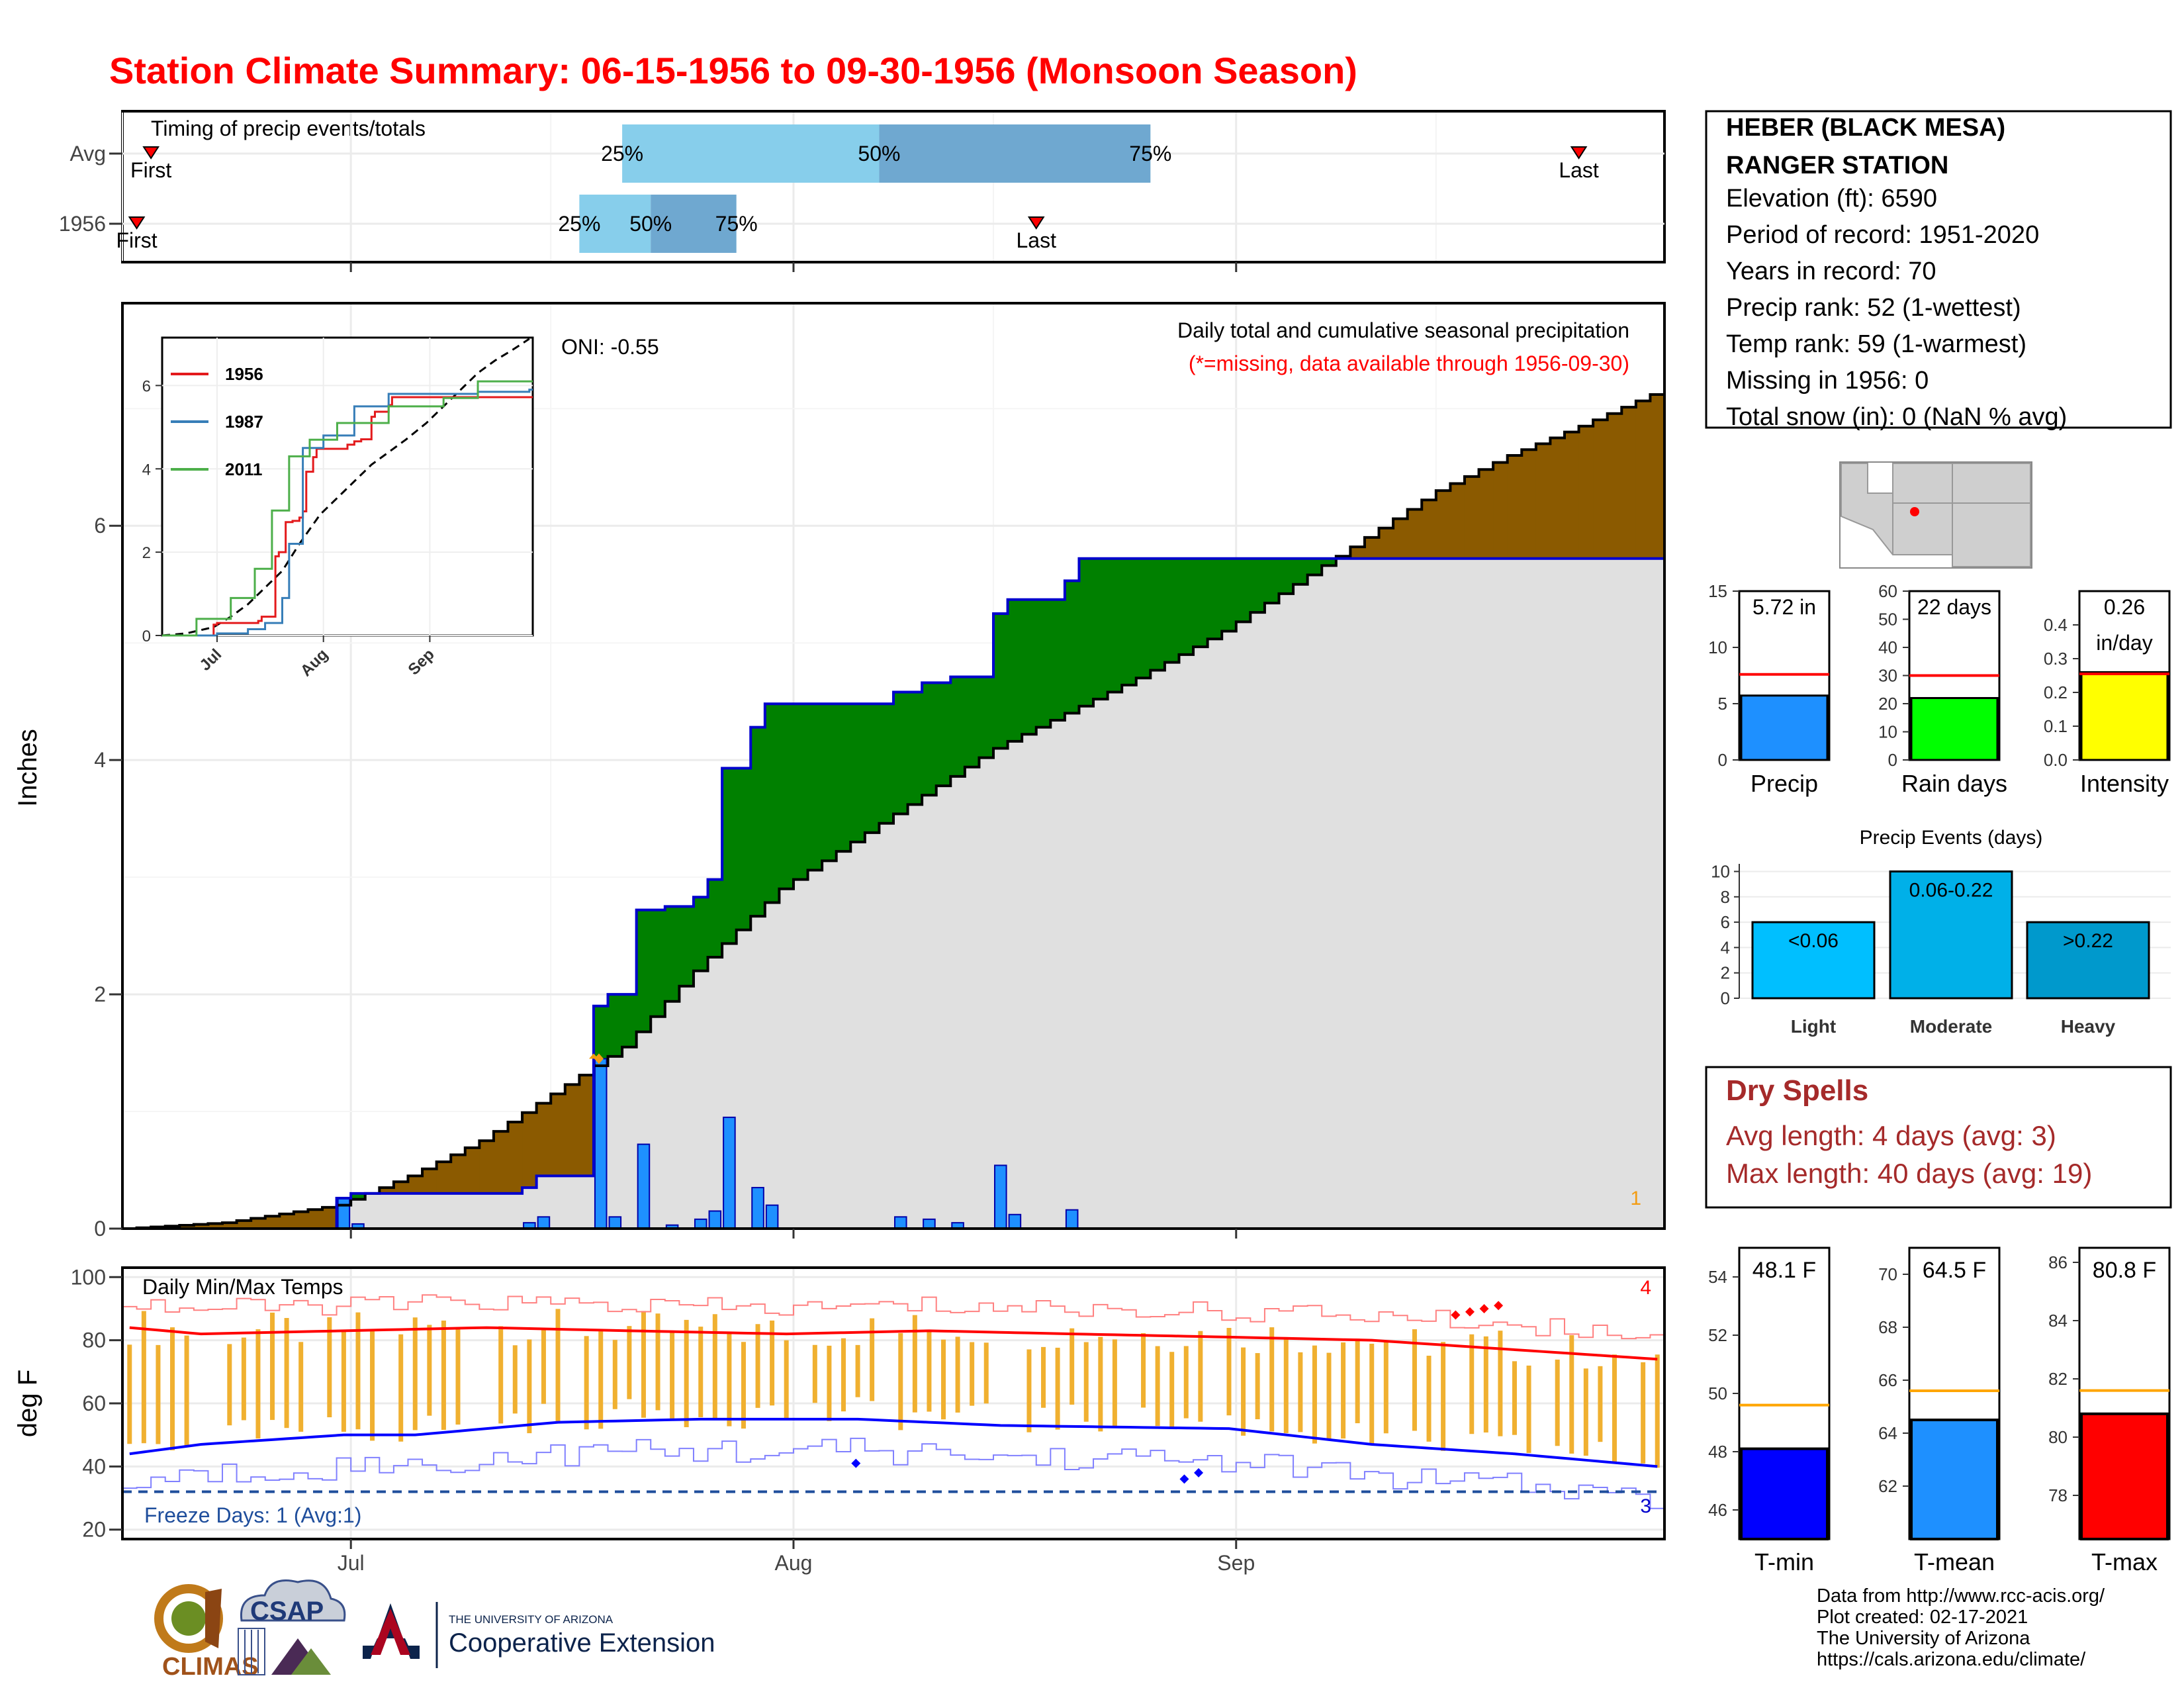  Describe the element at coordinates (1718, 1335) in the screenshot. I see `temp-bar-ytick-label: 52` at that location.